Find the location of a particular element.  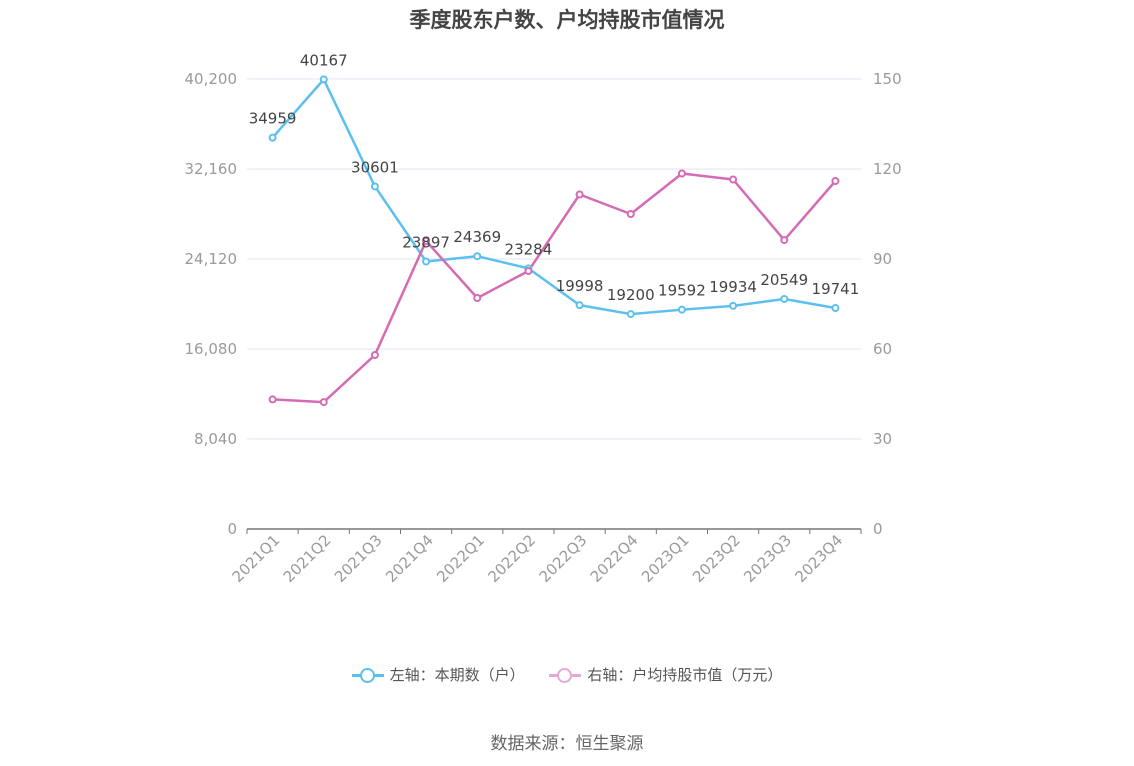

legend-swatch-avg-value is located at coordinates (565, 675).